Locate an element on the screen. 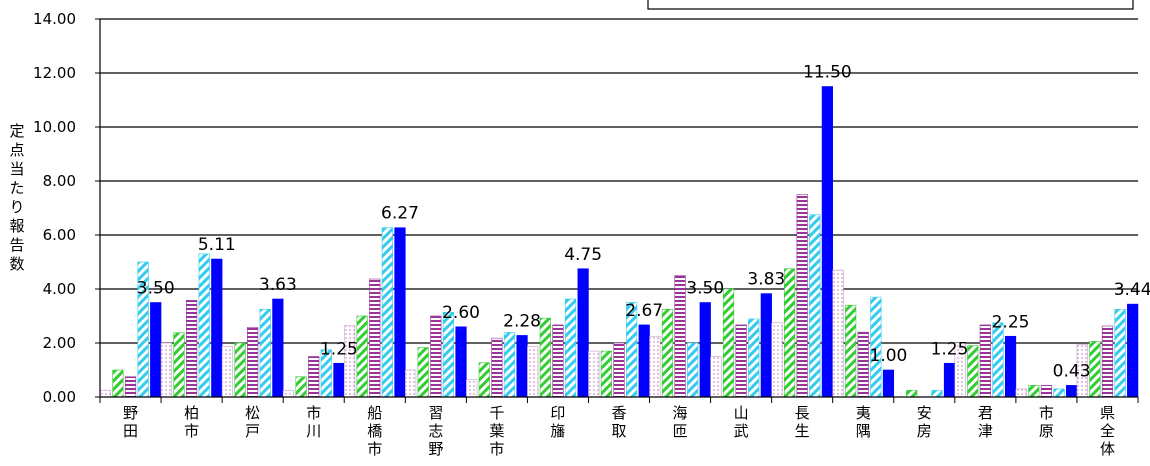 This screenshot has width=1150, height=466. x-tick-label: 川 is located at coordinates (313, 431).